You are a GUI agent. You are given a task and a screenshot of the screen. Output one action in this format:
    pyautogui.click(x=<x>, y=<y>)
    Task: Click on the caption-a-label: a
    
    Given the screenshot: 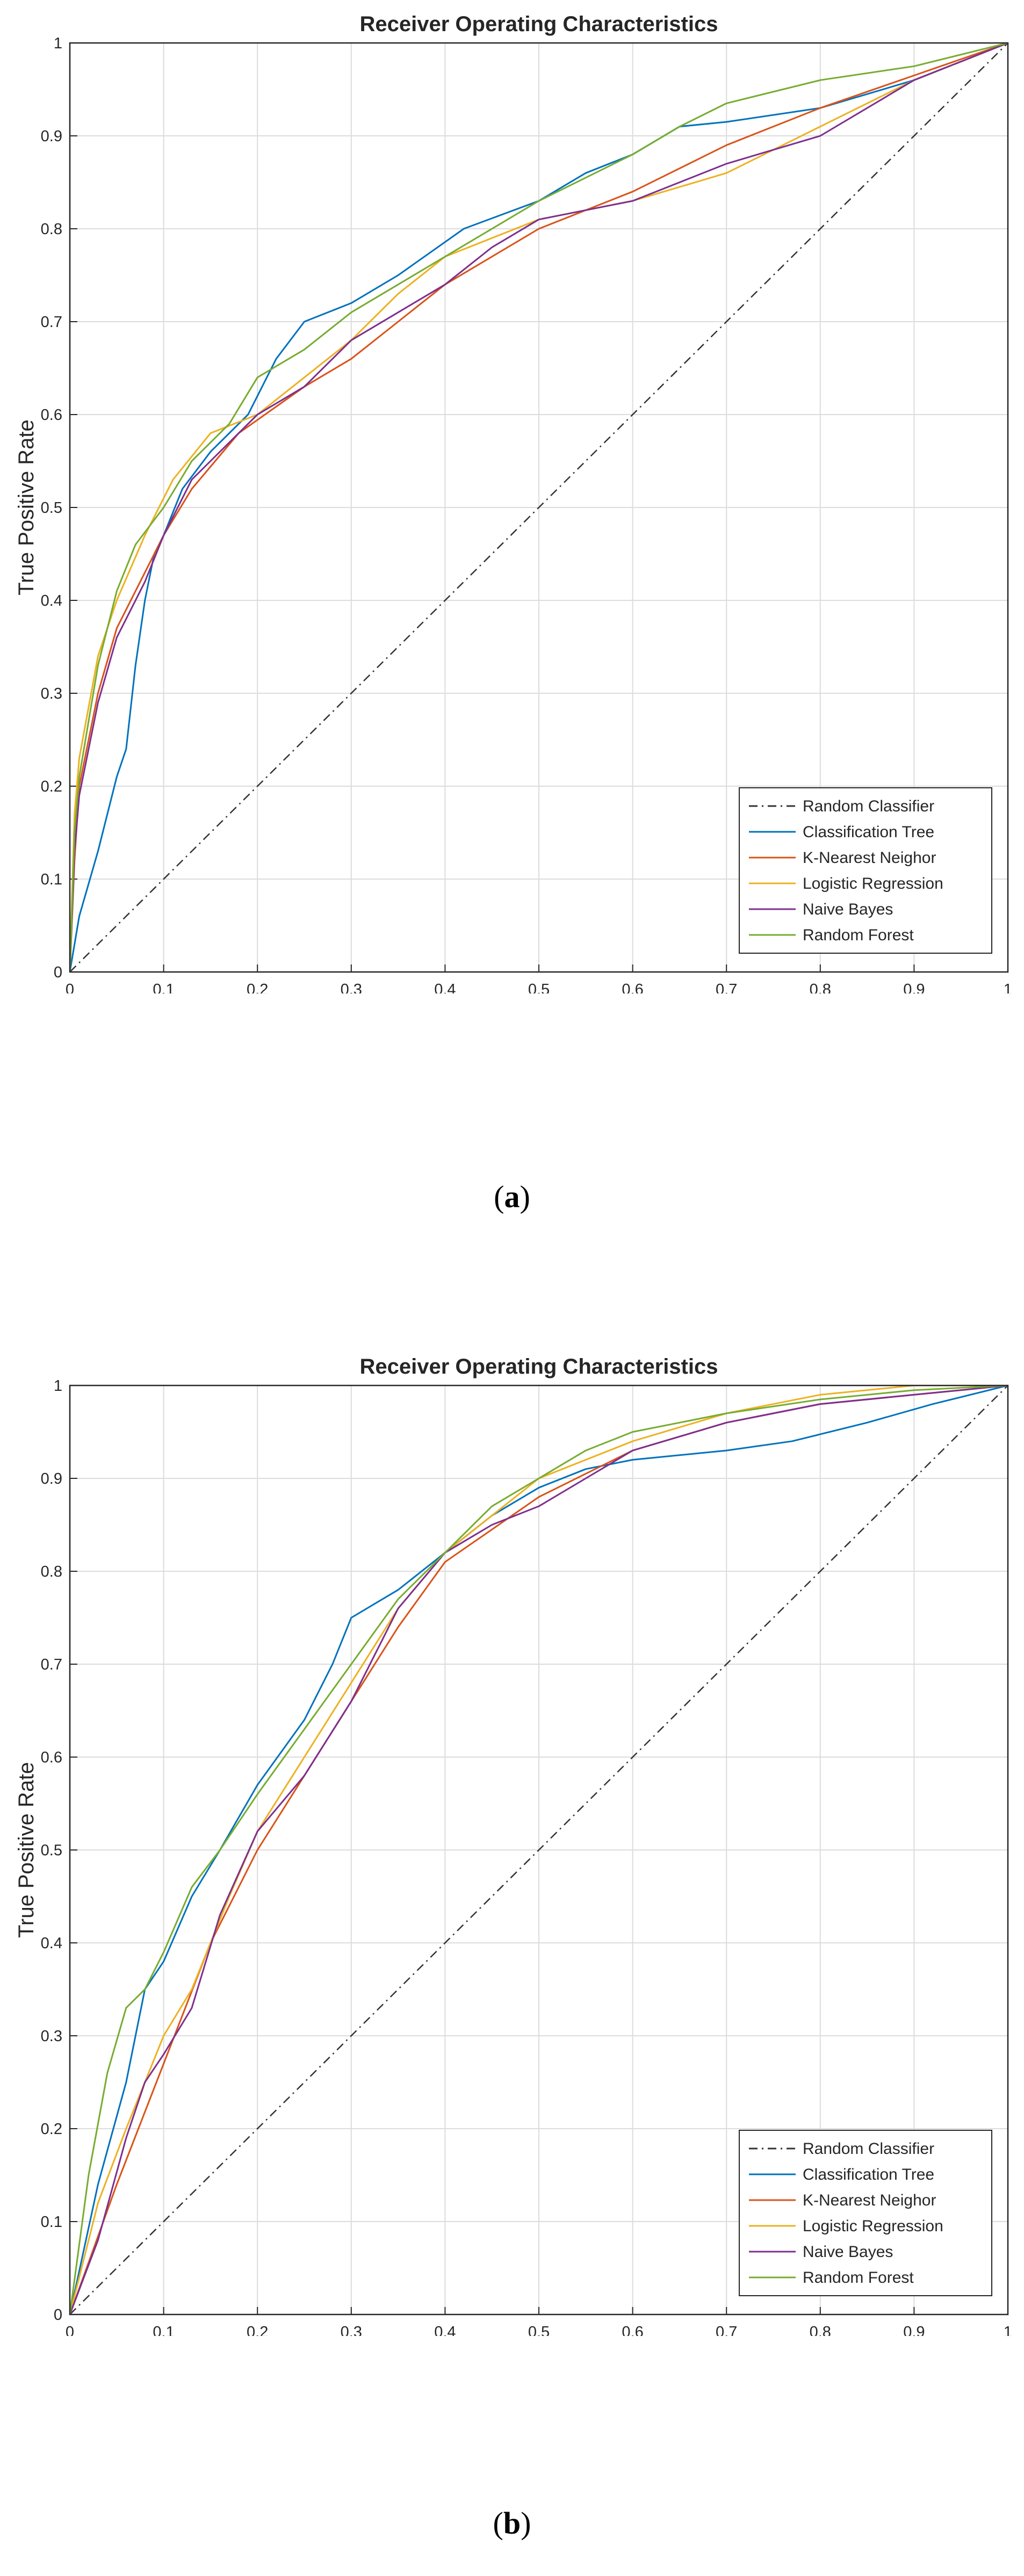 What is the action you would take?
    pyautogui.click(x=512, y=1196)
    